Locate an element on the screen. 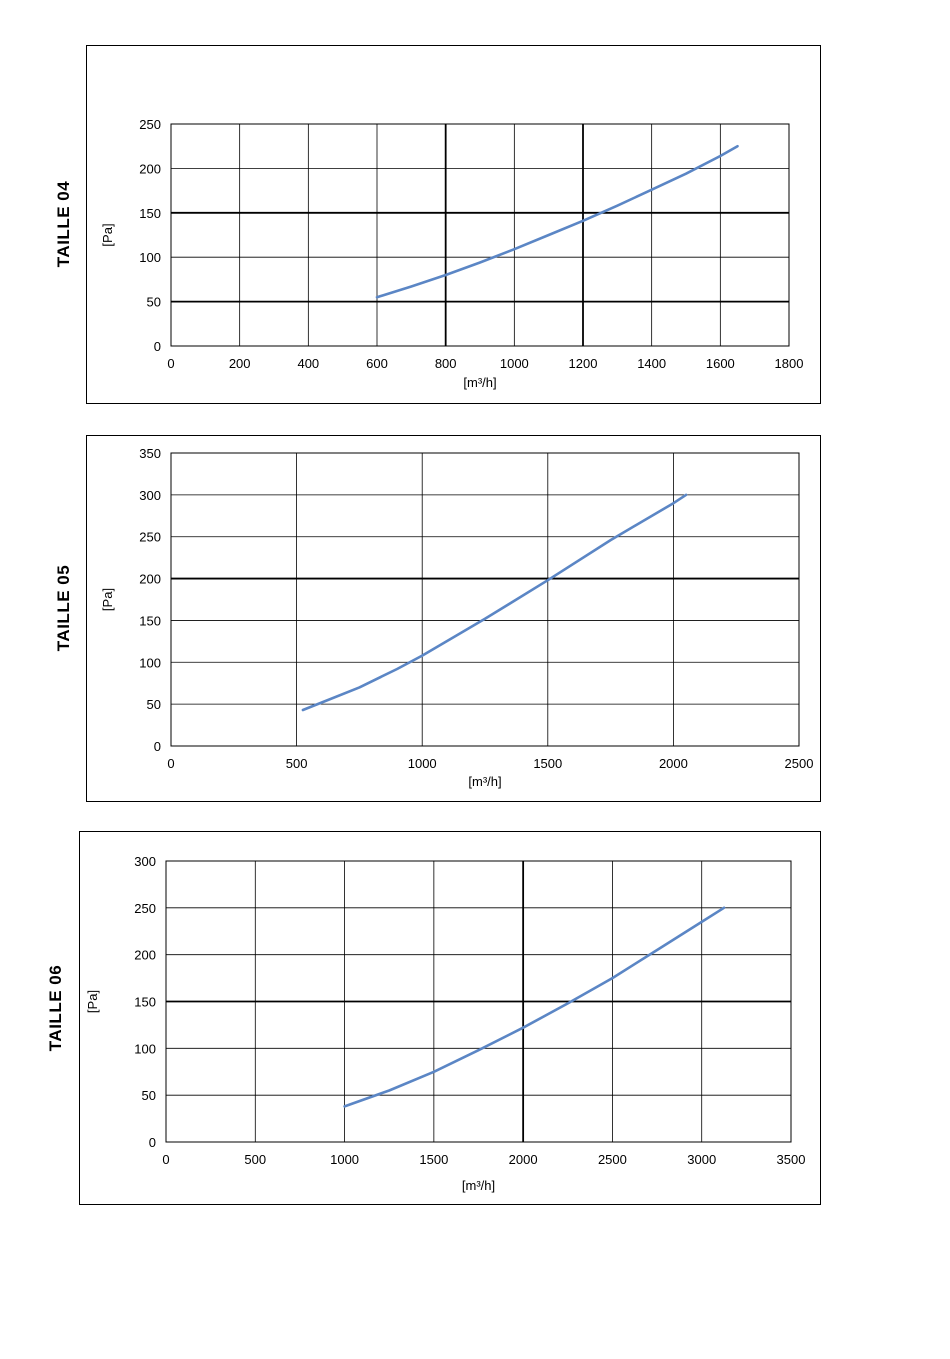  x-tick-label: 1400 is located at coordinates (651, 363).